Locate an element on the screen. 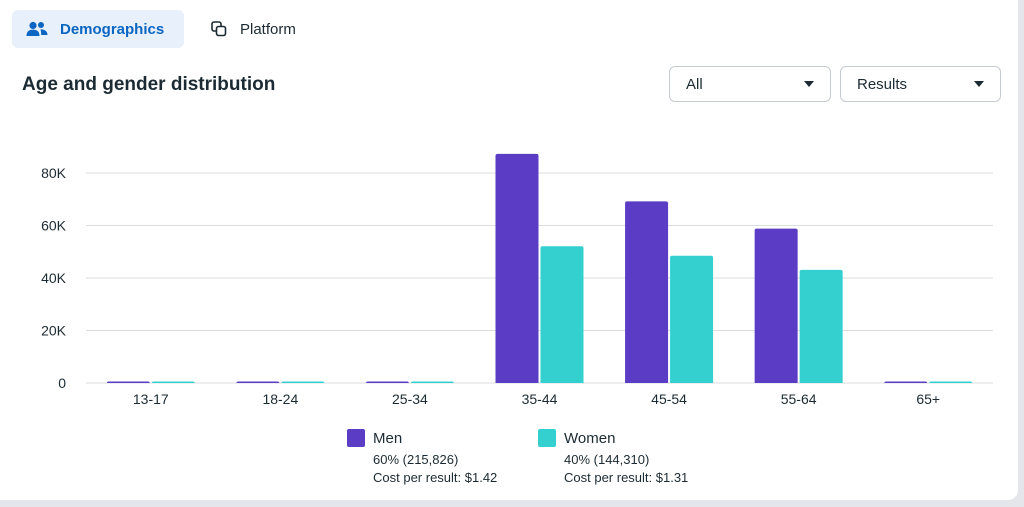 The image size is (1024, 507). metric-dropdown: Results is located at coordinates (920, 84).